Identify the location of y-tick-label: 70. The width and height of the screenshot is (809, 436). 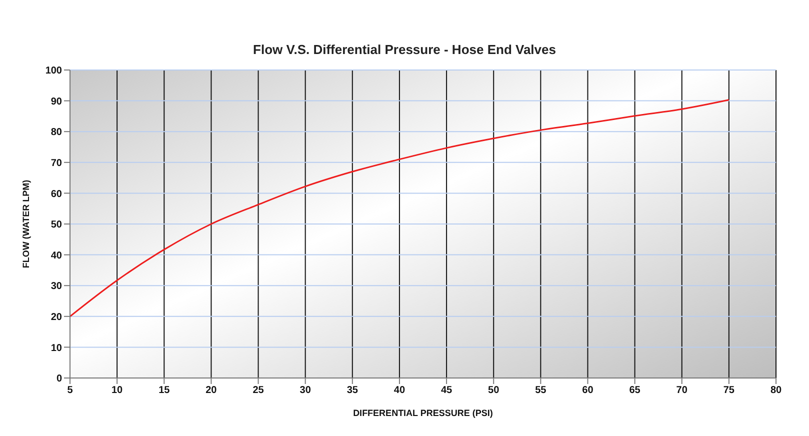
(56, 163).